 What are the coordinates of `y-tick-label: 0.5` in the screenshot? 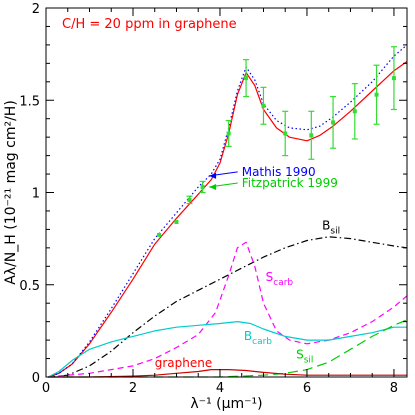 It's located at (29, 286).